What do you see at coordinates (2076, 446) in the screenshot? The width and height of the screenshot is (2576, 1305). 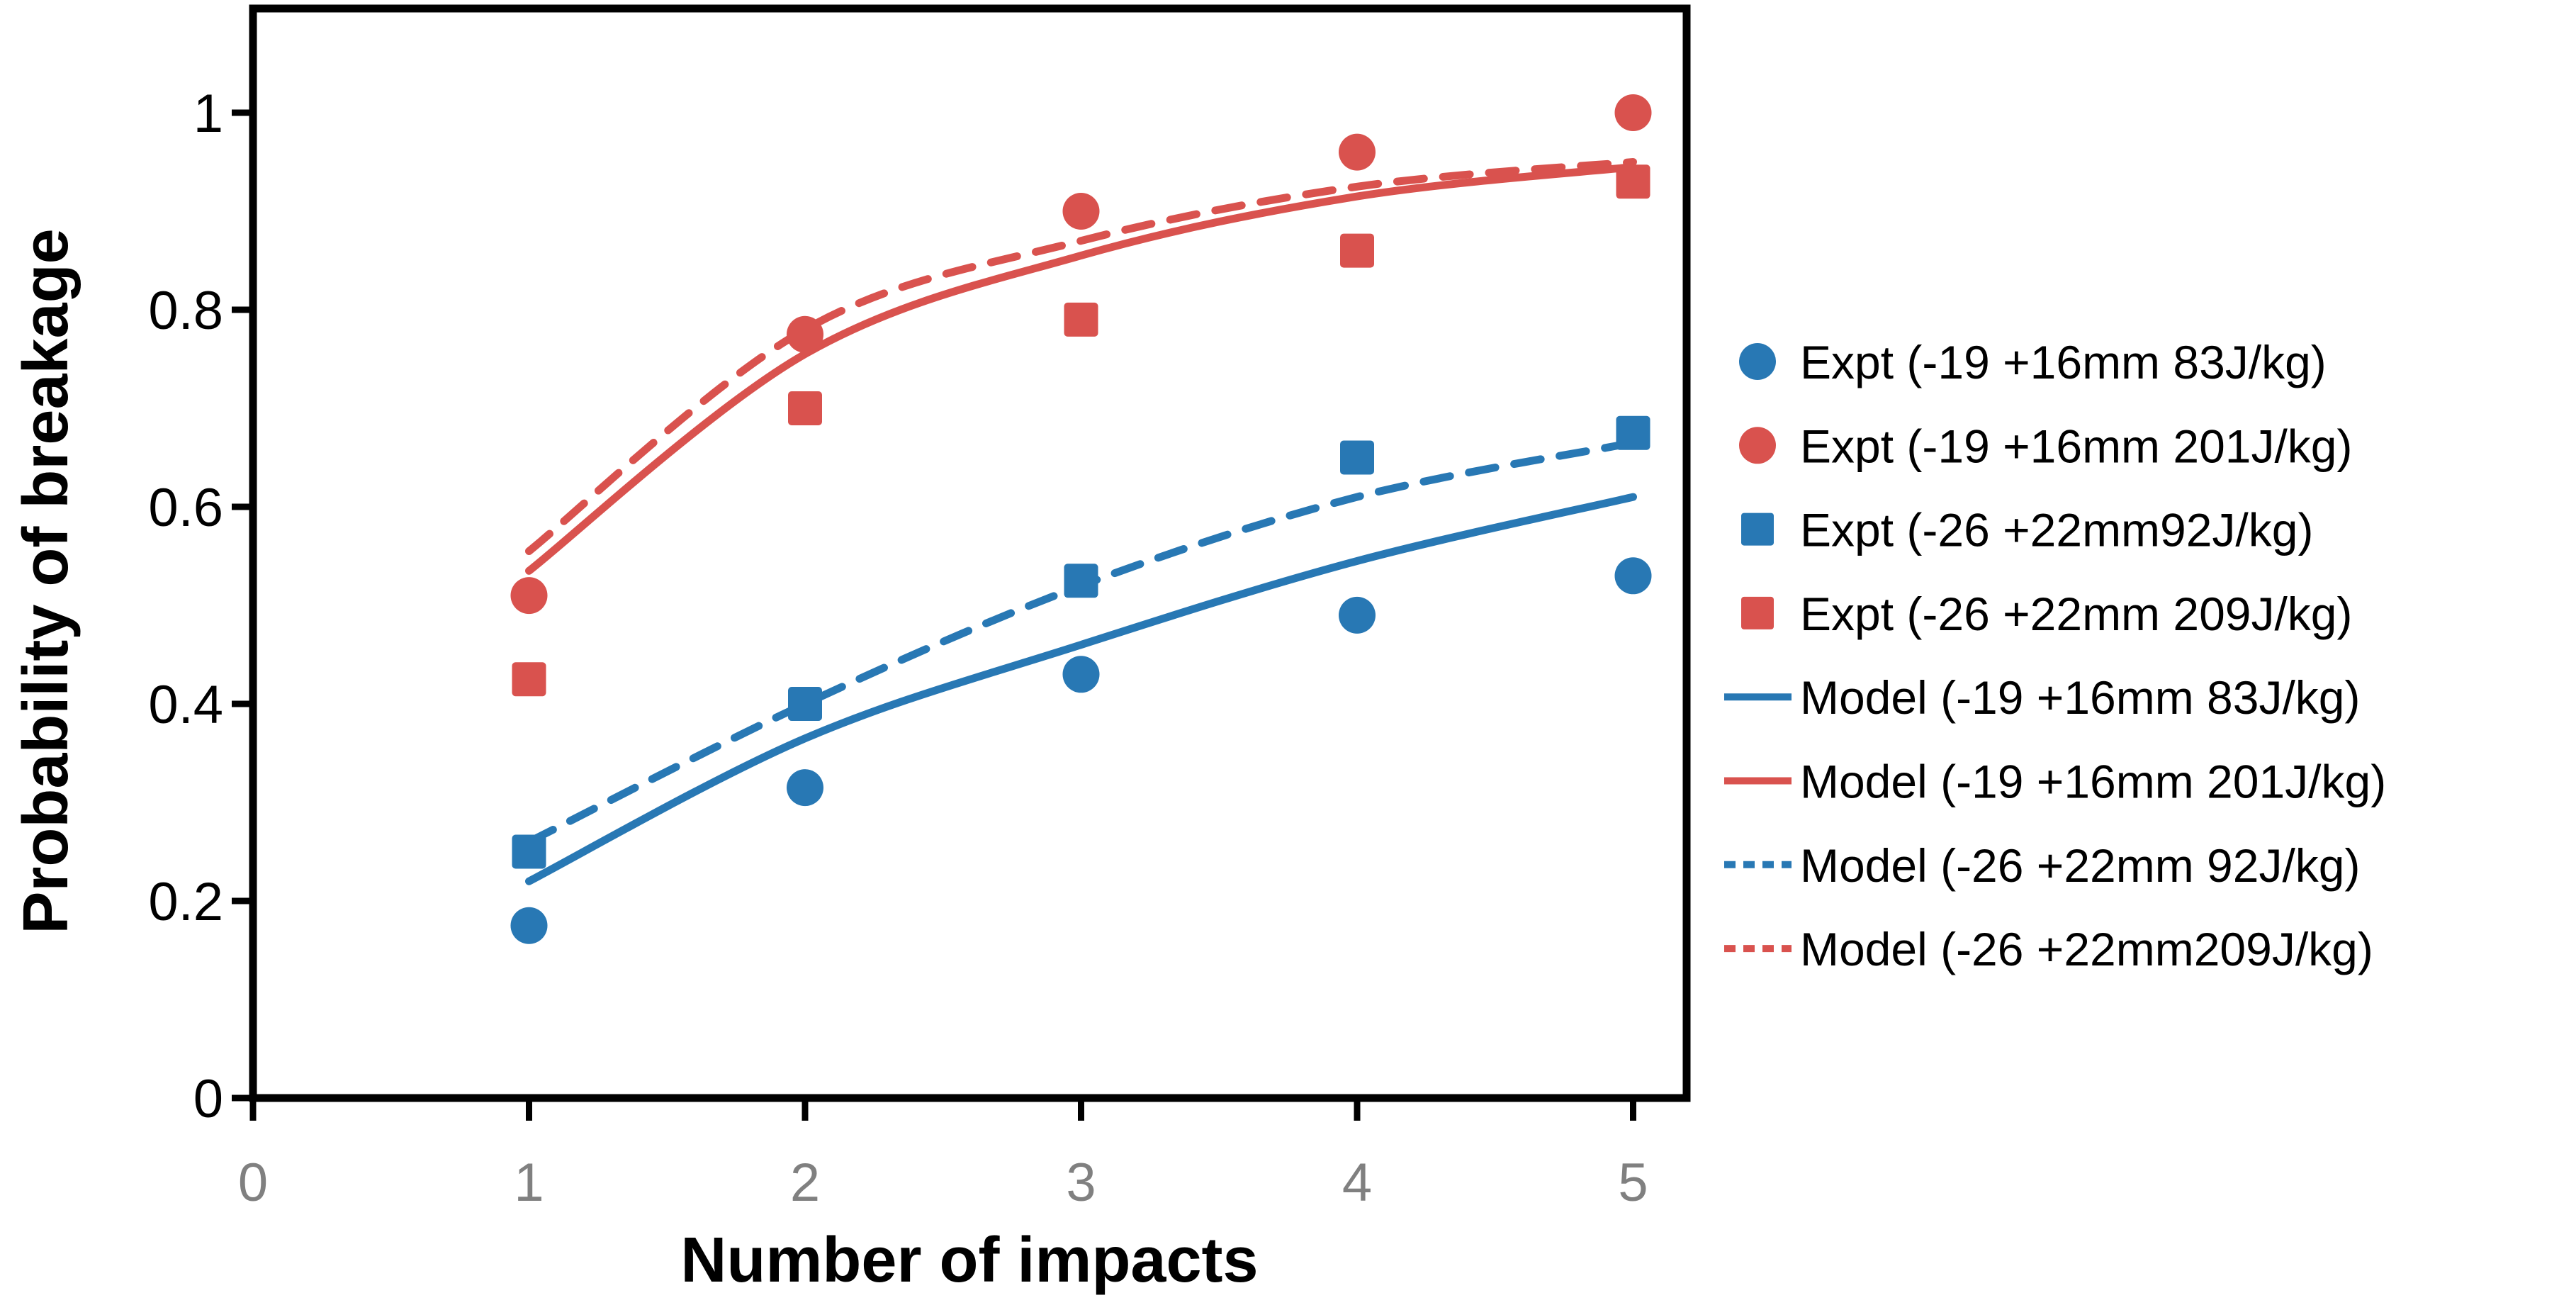 I see `legend-label: Expt (-19 +16mm 201J/kg)` at bounding box center [2076, 446].